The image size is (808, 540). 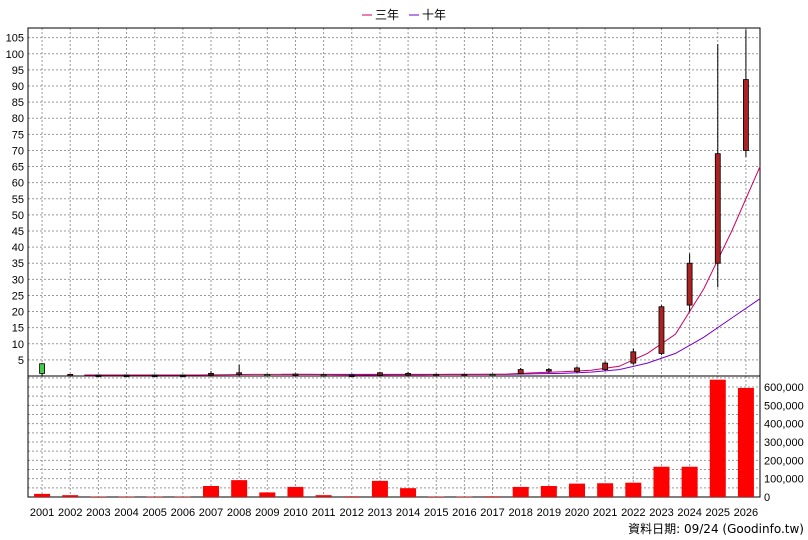 What do you see at coordinates (577, 513) in the screenshot?
I see `xtick-label: 2020` at bounding box center [577, 513].